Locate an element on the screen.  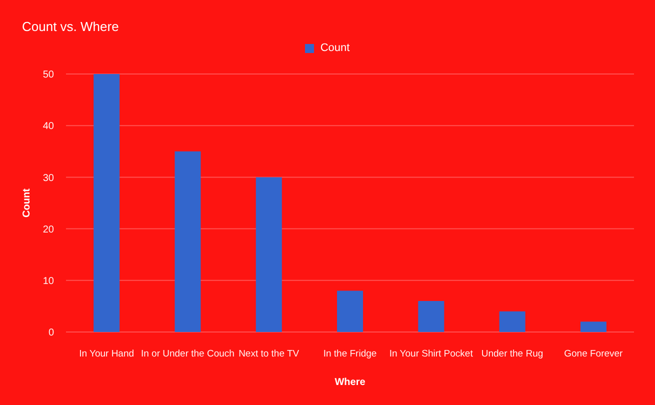
y-tick-label: 40 is located at coordinates (48, 126).